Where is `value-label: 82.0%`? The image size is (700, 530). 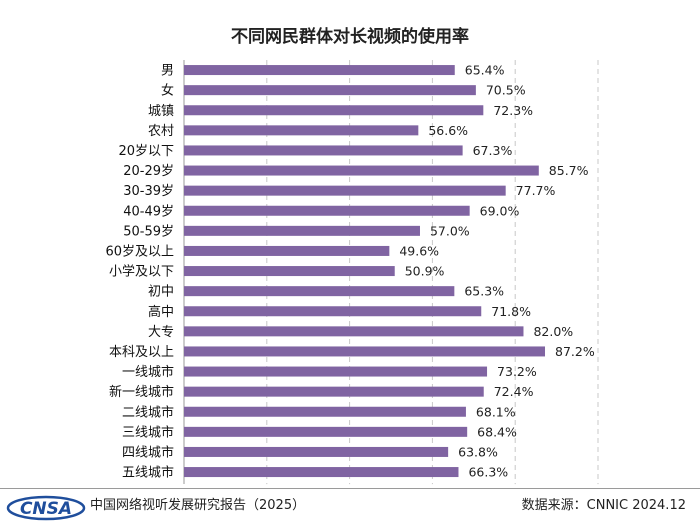 value-label: 82.0% is located at coordinates (553, 331).